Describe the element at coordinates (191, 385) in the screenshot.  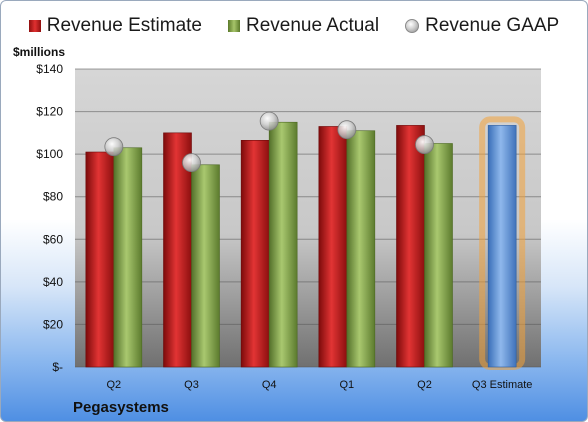
I see `x-tick-label: Q3` at that location.